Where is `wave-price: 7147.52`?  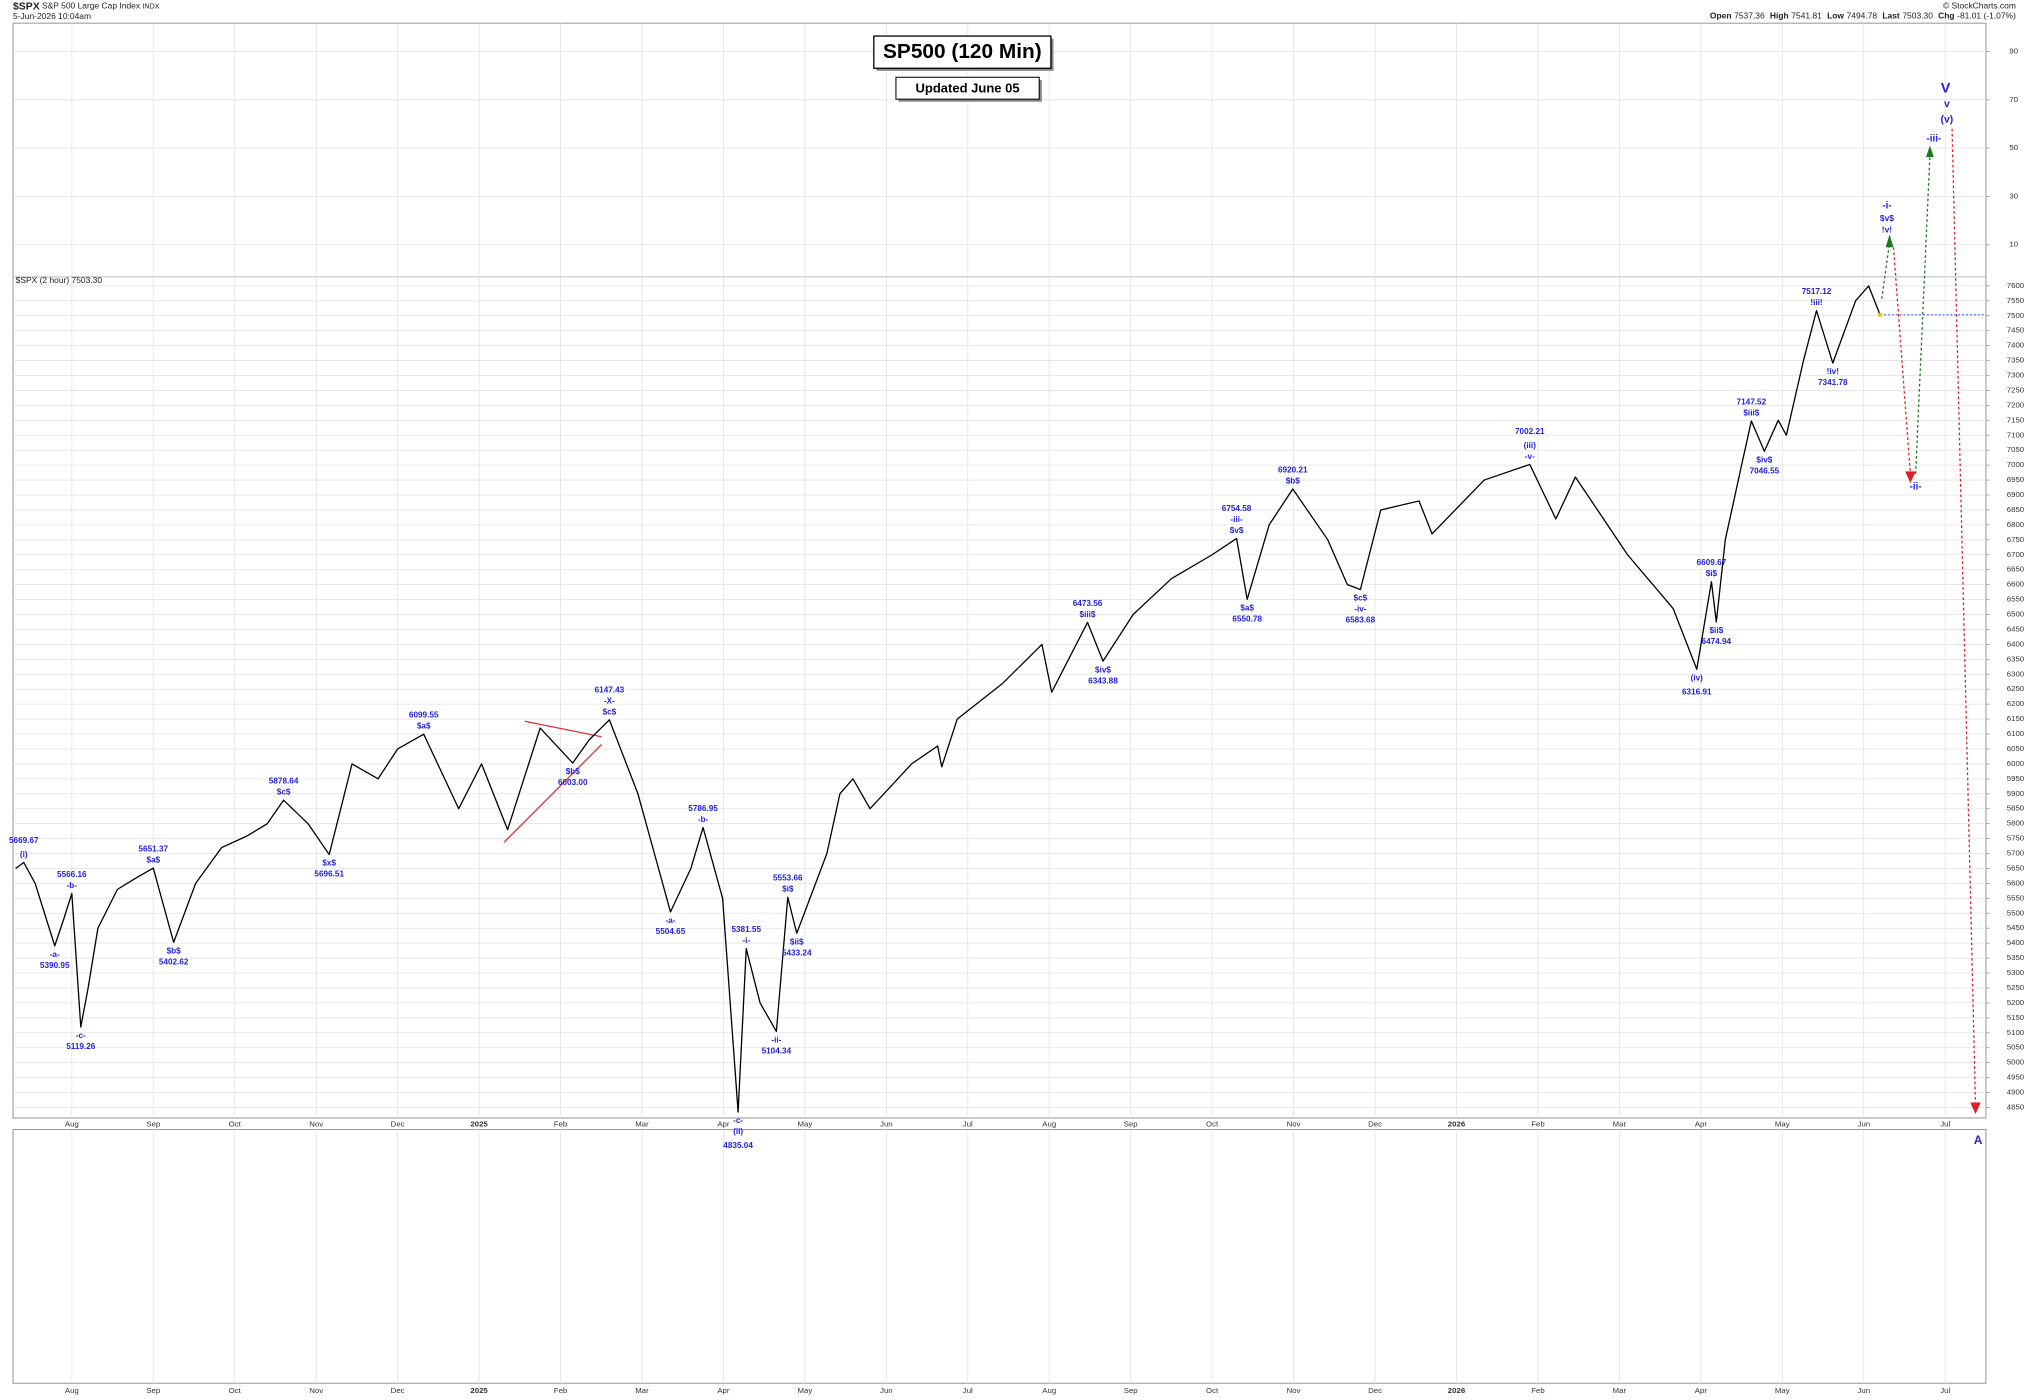 wave-price: 7147.52 is located at coordinates (1752, 402).